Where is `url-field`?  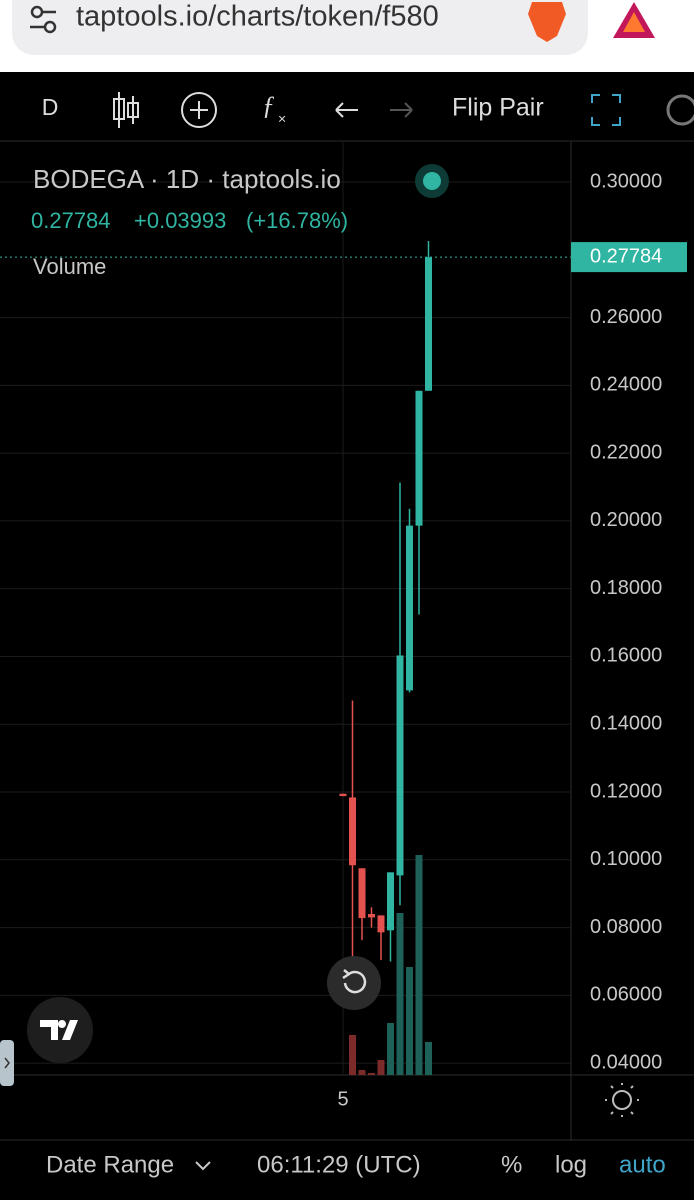 url-field is located at coordinates (300, 27).